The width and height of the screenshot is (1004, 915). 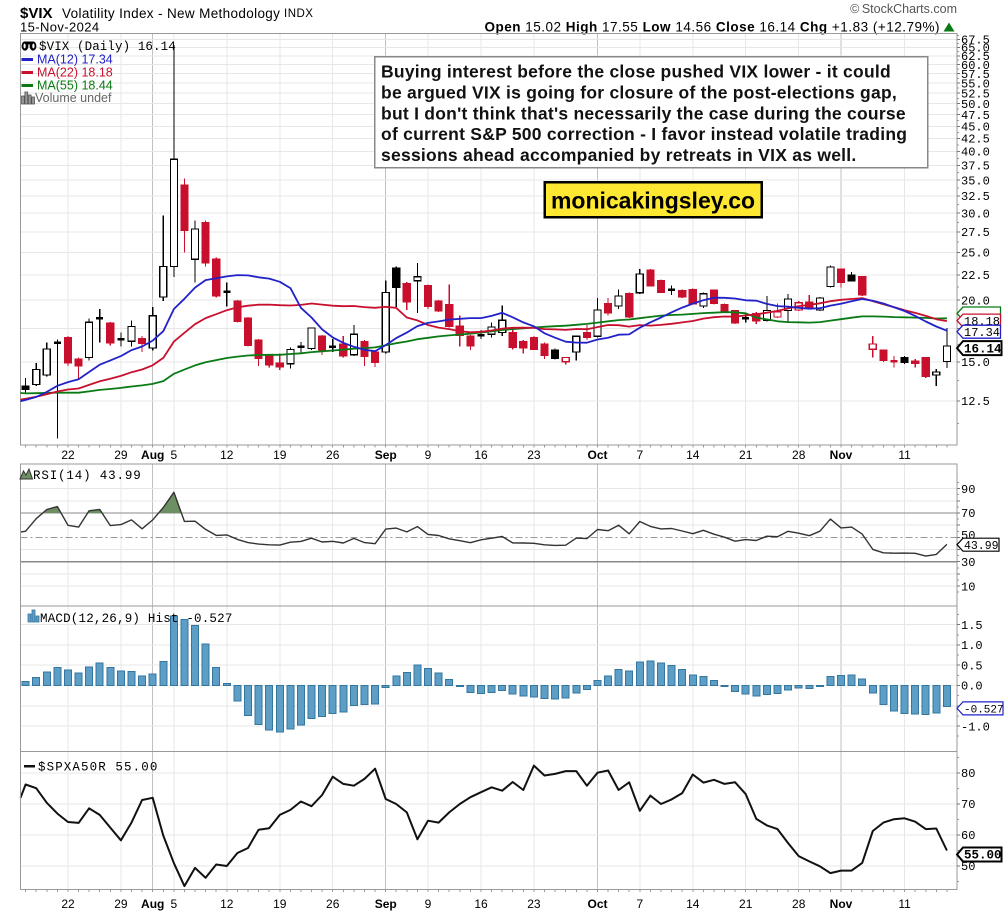 I want to click on svg-text: 60.0, so click(x=975, y=66).